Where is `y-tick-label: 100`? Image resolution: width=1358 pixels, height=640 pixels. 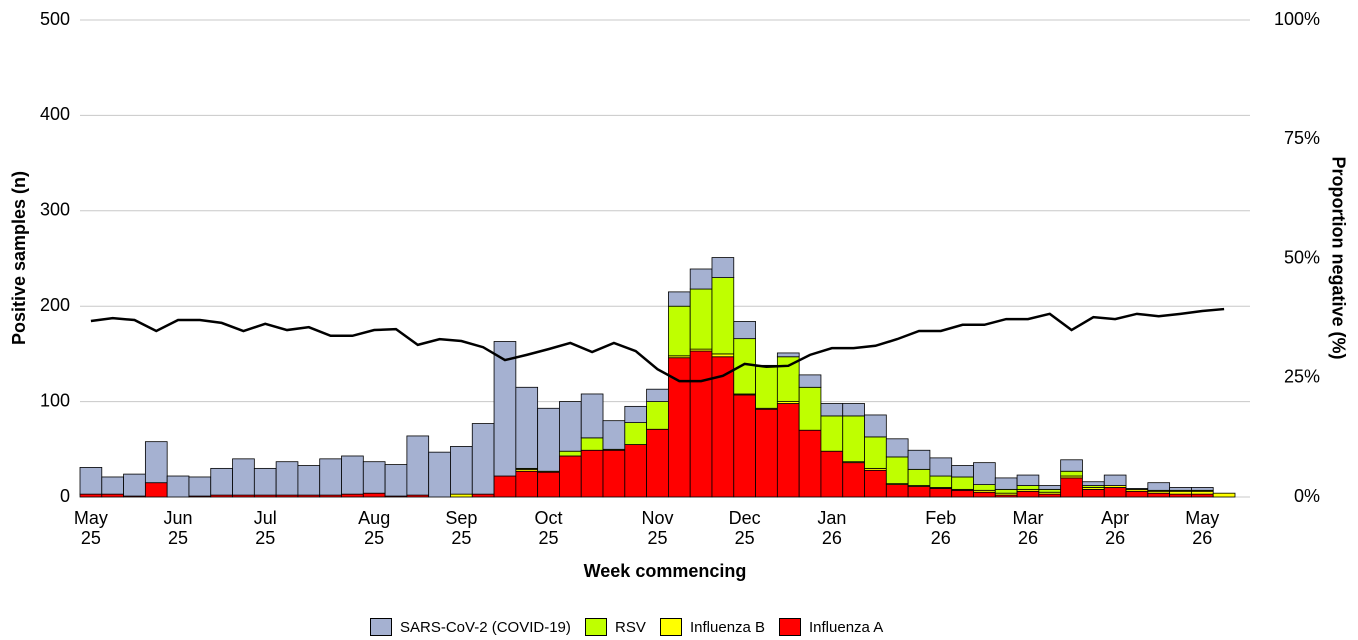
y-tick-label: 100 is located at coordinates (55, 400).